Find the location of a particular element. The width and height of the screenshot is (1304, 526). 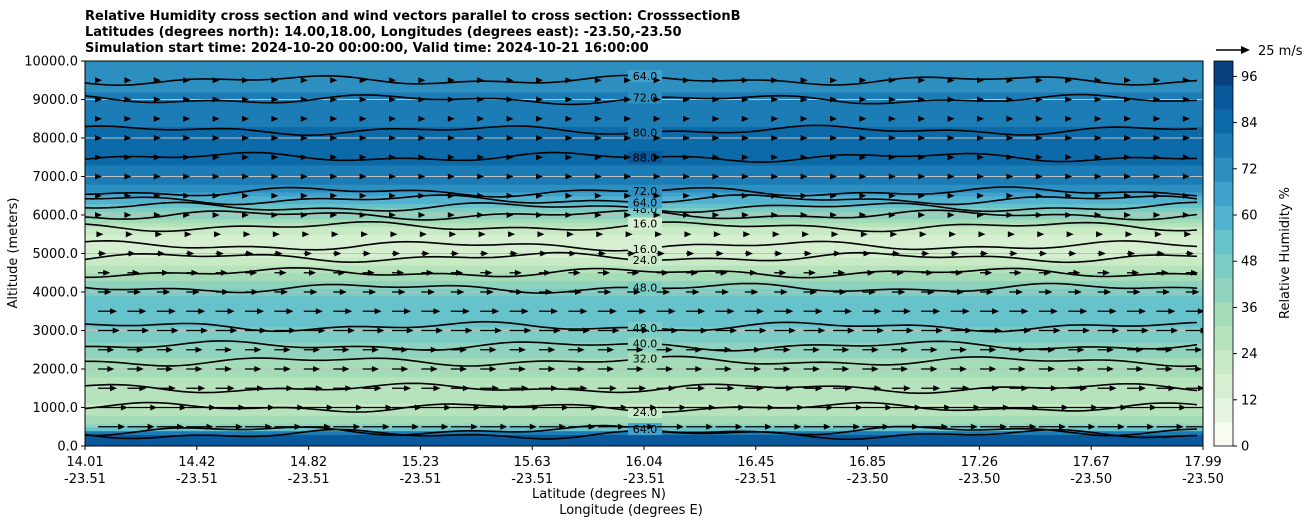

x-tick-label-lat: 14.42 is located at coordinates (196, 462).